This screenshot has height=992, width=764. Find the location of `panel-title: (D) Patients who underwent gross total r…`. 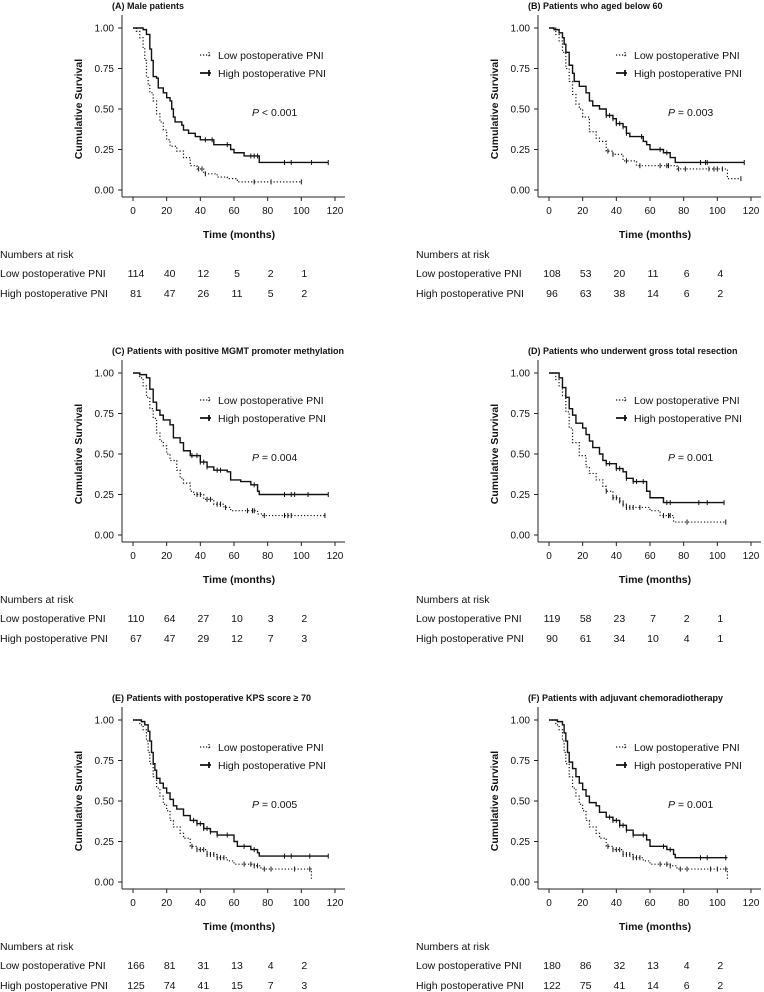

panel-title: (D) Patients who underwent gross total r… is located at coordinates (633, 351).